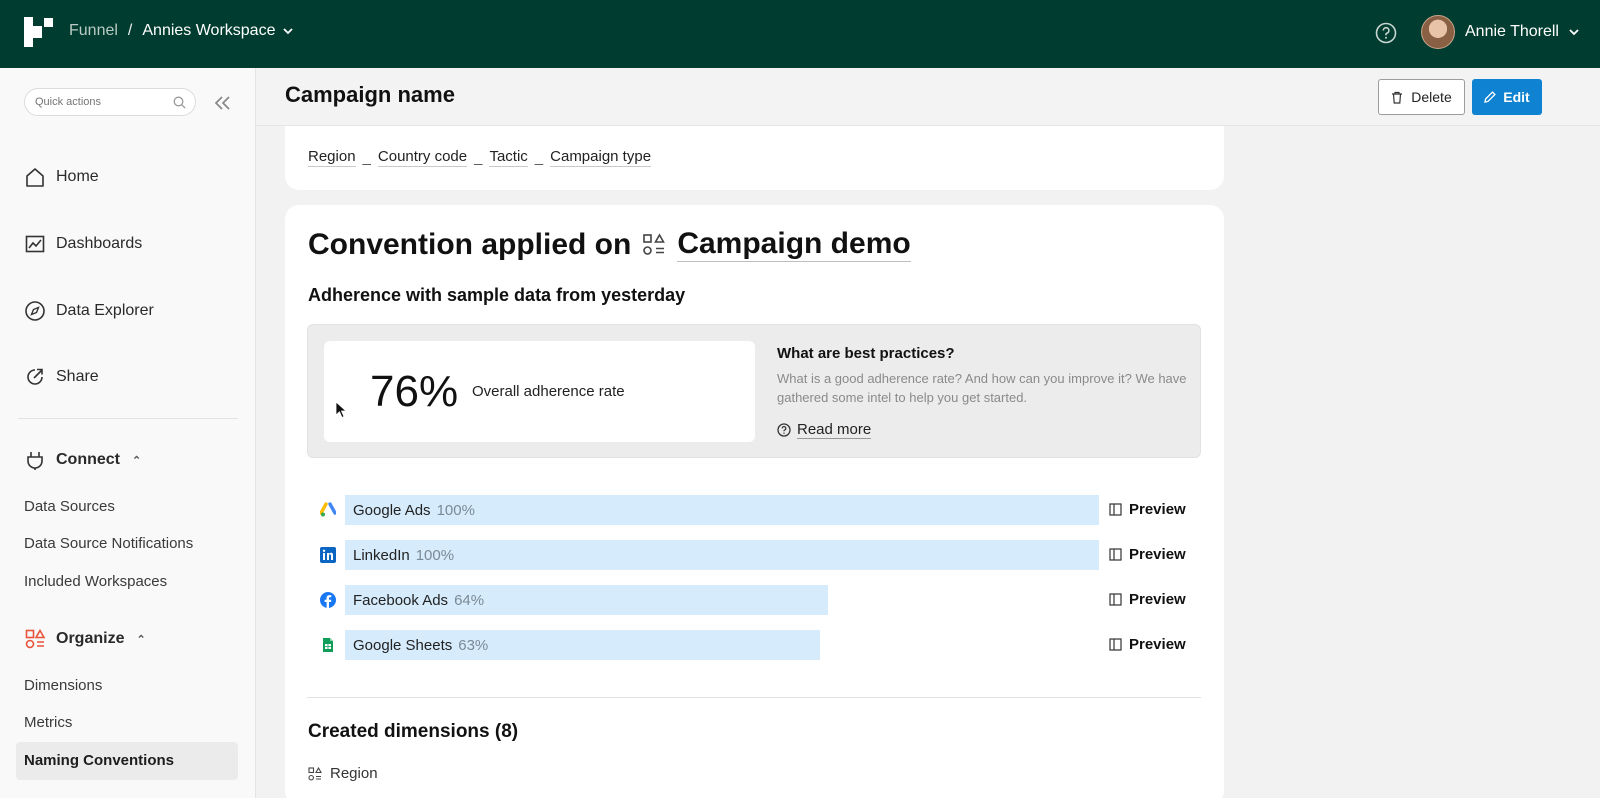 The height and width of the screenshot is (798, 1600). Describe the element at coordinates (370, 94) in the screenshot. I see `page-title: Campaign name` at that location.